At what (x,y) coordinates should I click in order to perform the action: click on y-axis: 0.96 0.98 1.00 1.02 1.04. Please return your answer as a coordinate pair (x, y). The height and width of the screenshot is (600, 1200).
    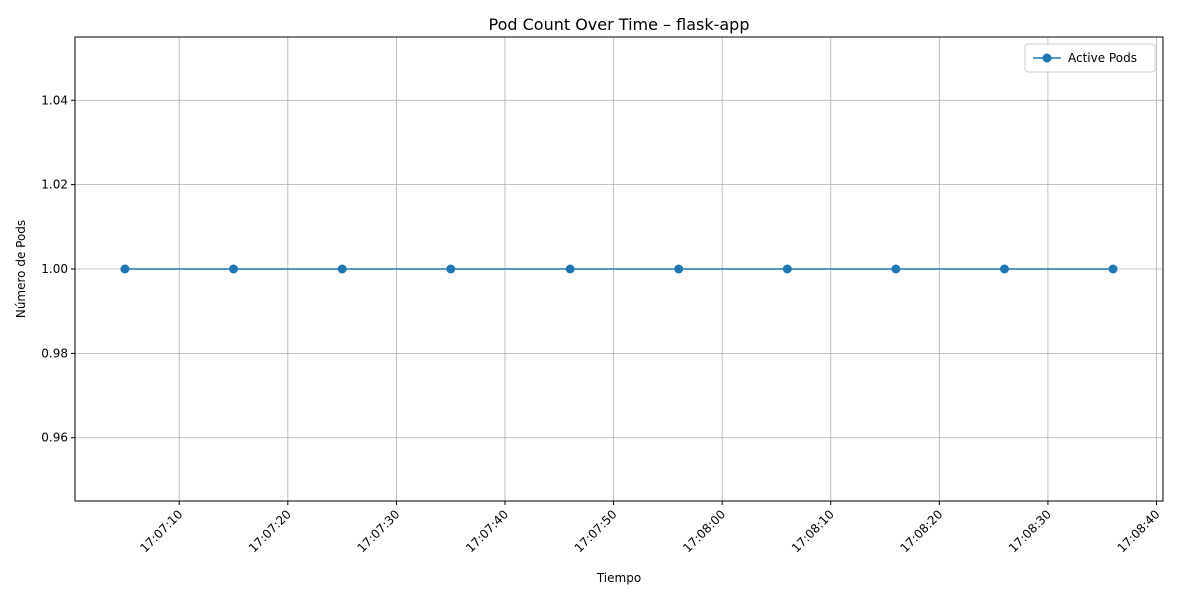
    Looking at the image, I should click on (58, 269).